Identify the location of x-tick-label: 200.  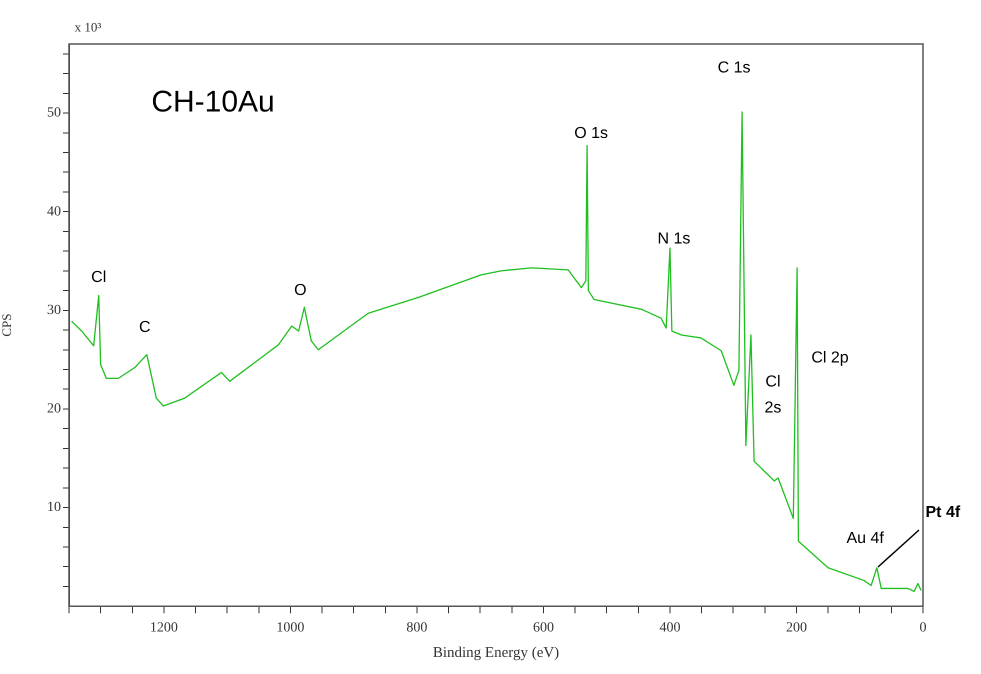
(796, 628).